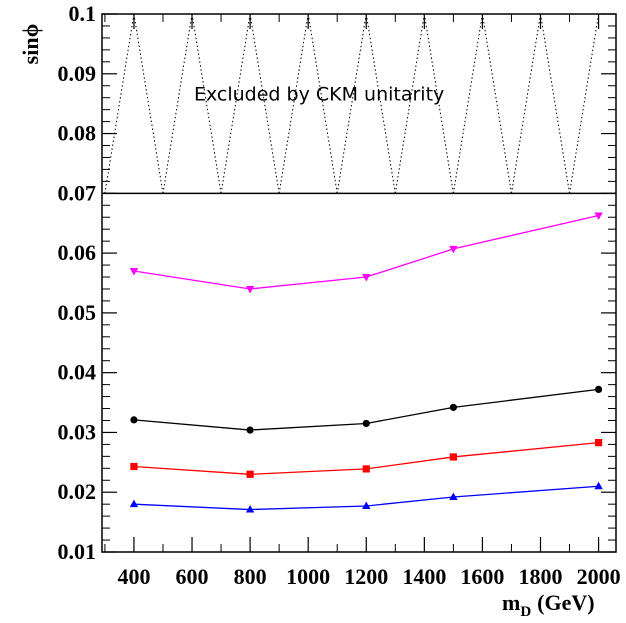 The width and height of the screenshot is (626, 623). I want to click on y-tick-label: 0.05, so click(77, 312).